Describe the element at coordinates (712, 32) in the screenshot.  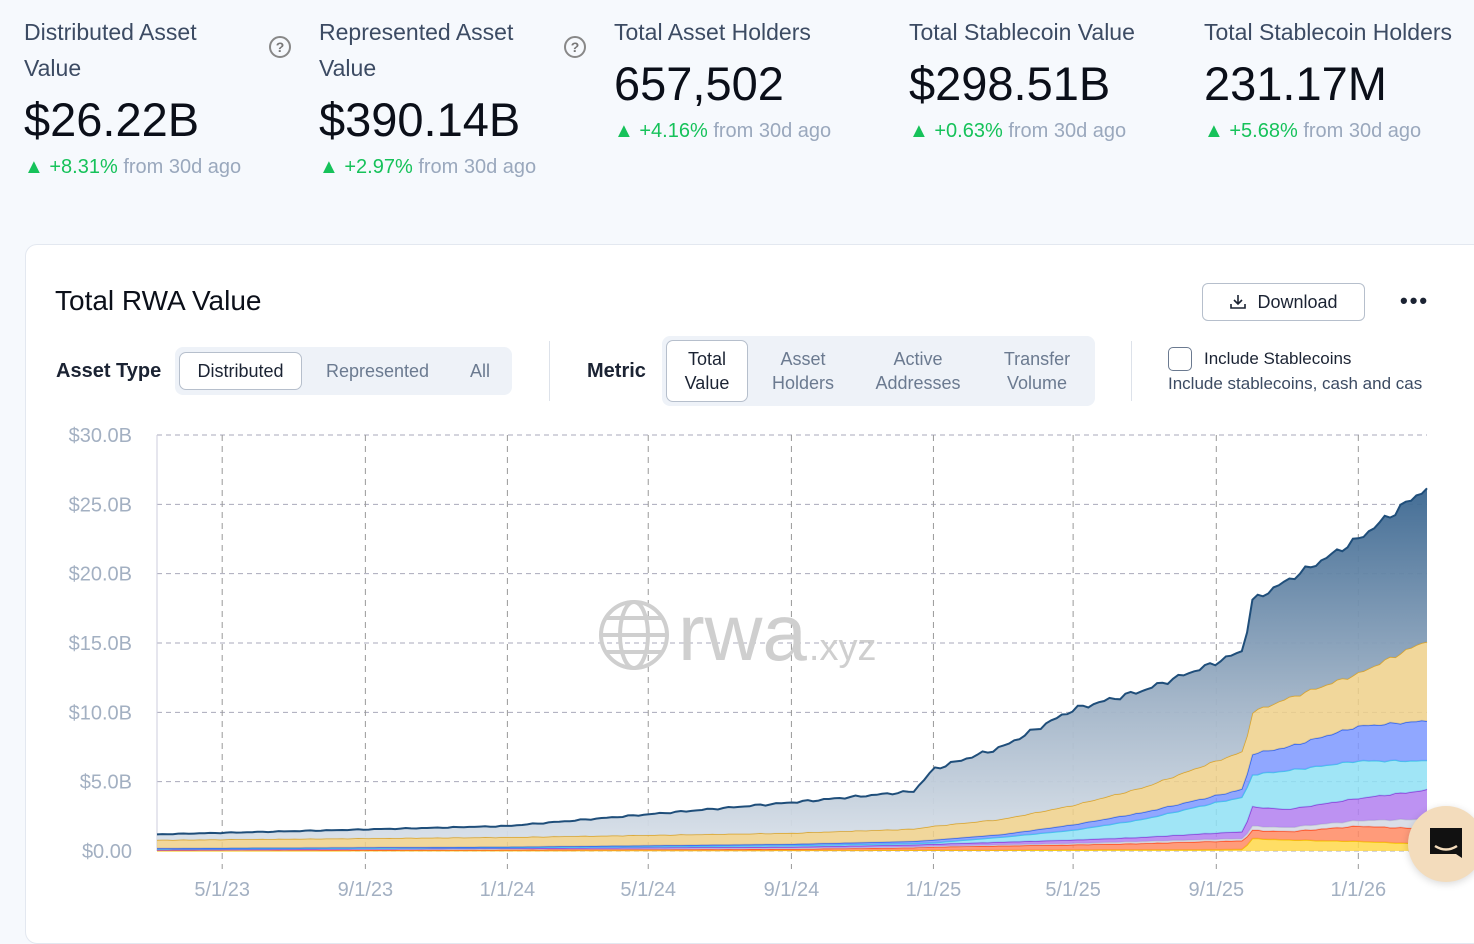
I see `stat-label: Total Asset Holders` at that location.